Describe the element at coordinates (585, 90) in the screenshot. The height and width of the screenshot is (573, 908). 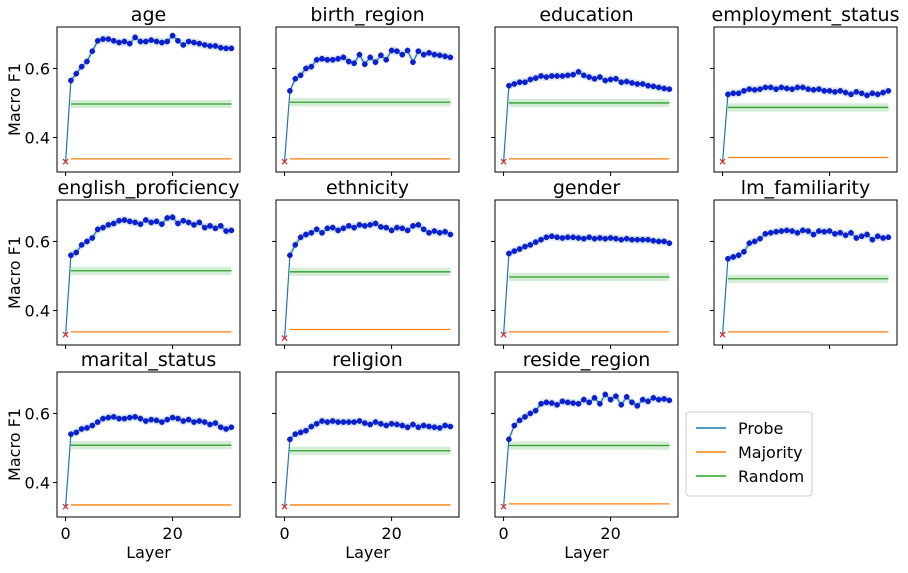
I see `subplot-education: education` at that location.